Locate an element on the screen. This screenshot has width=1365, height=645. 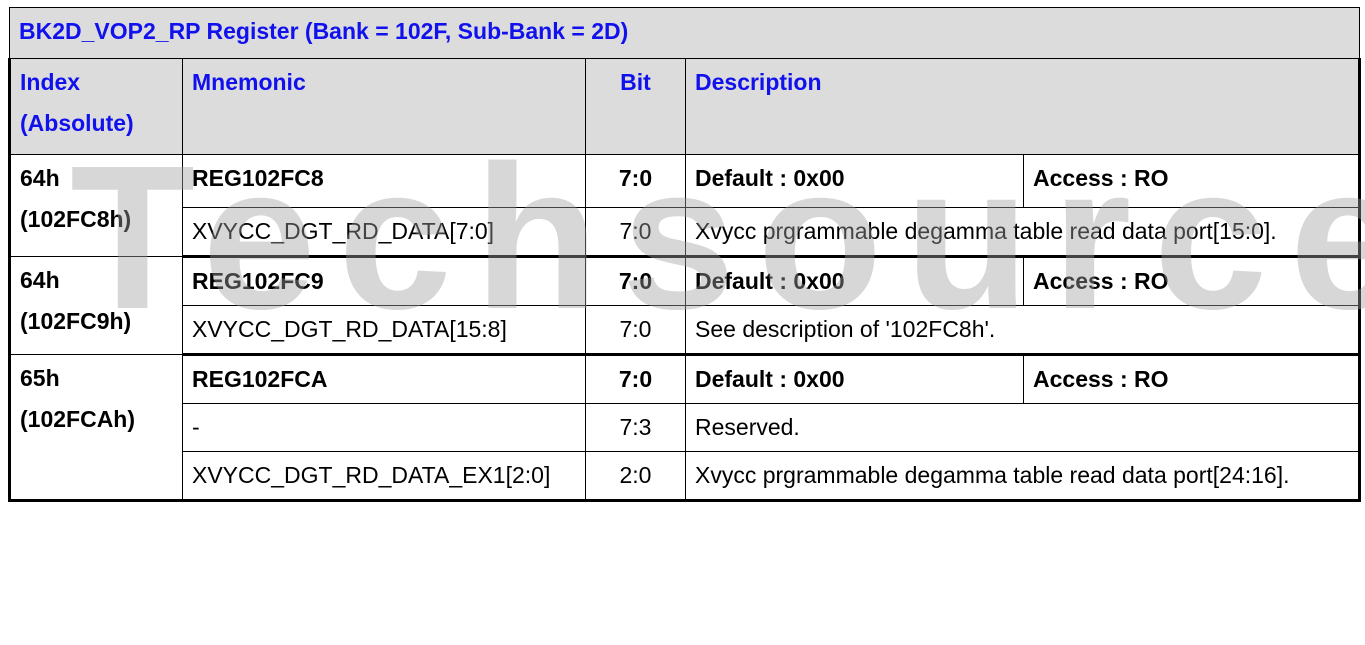
field-description: Reserved. is located at coordinates (1023, 427).